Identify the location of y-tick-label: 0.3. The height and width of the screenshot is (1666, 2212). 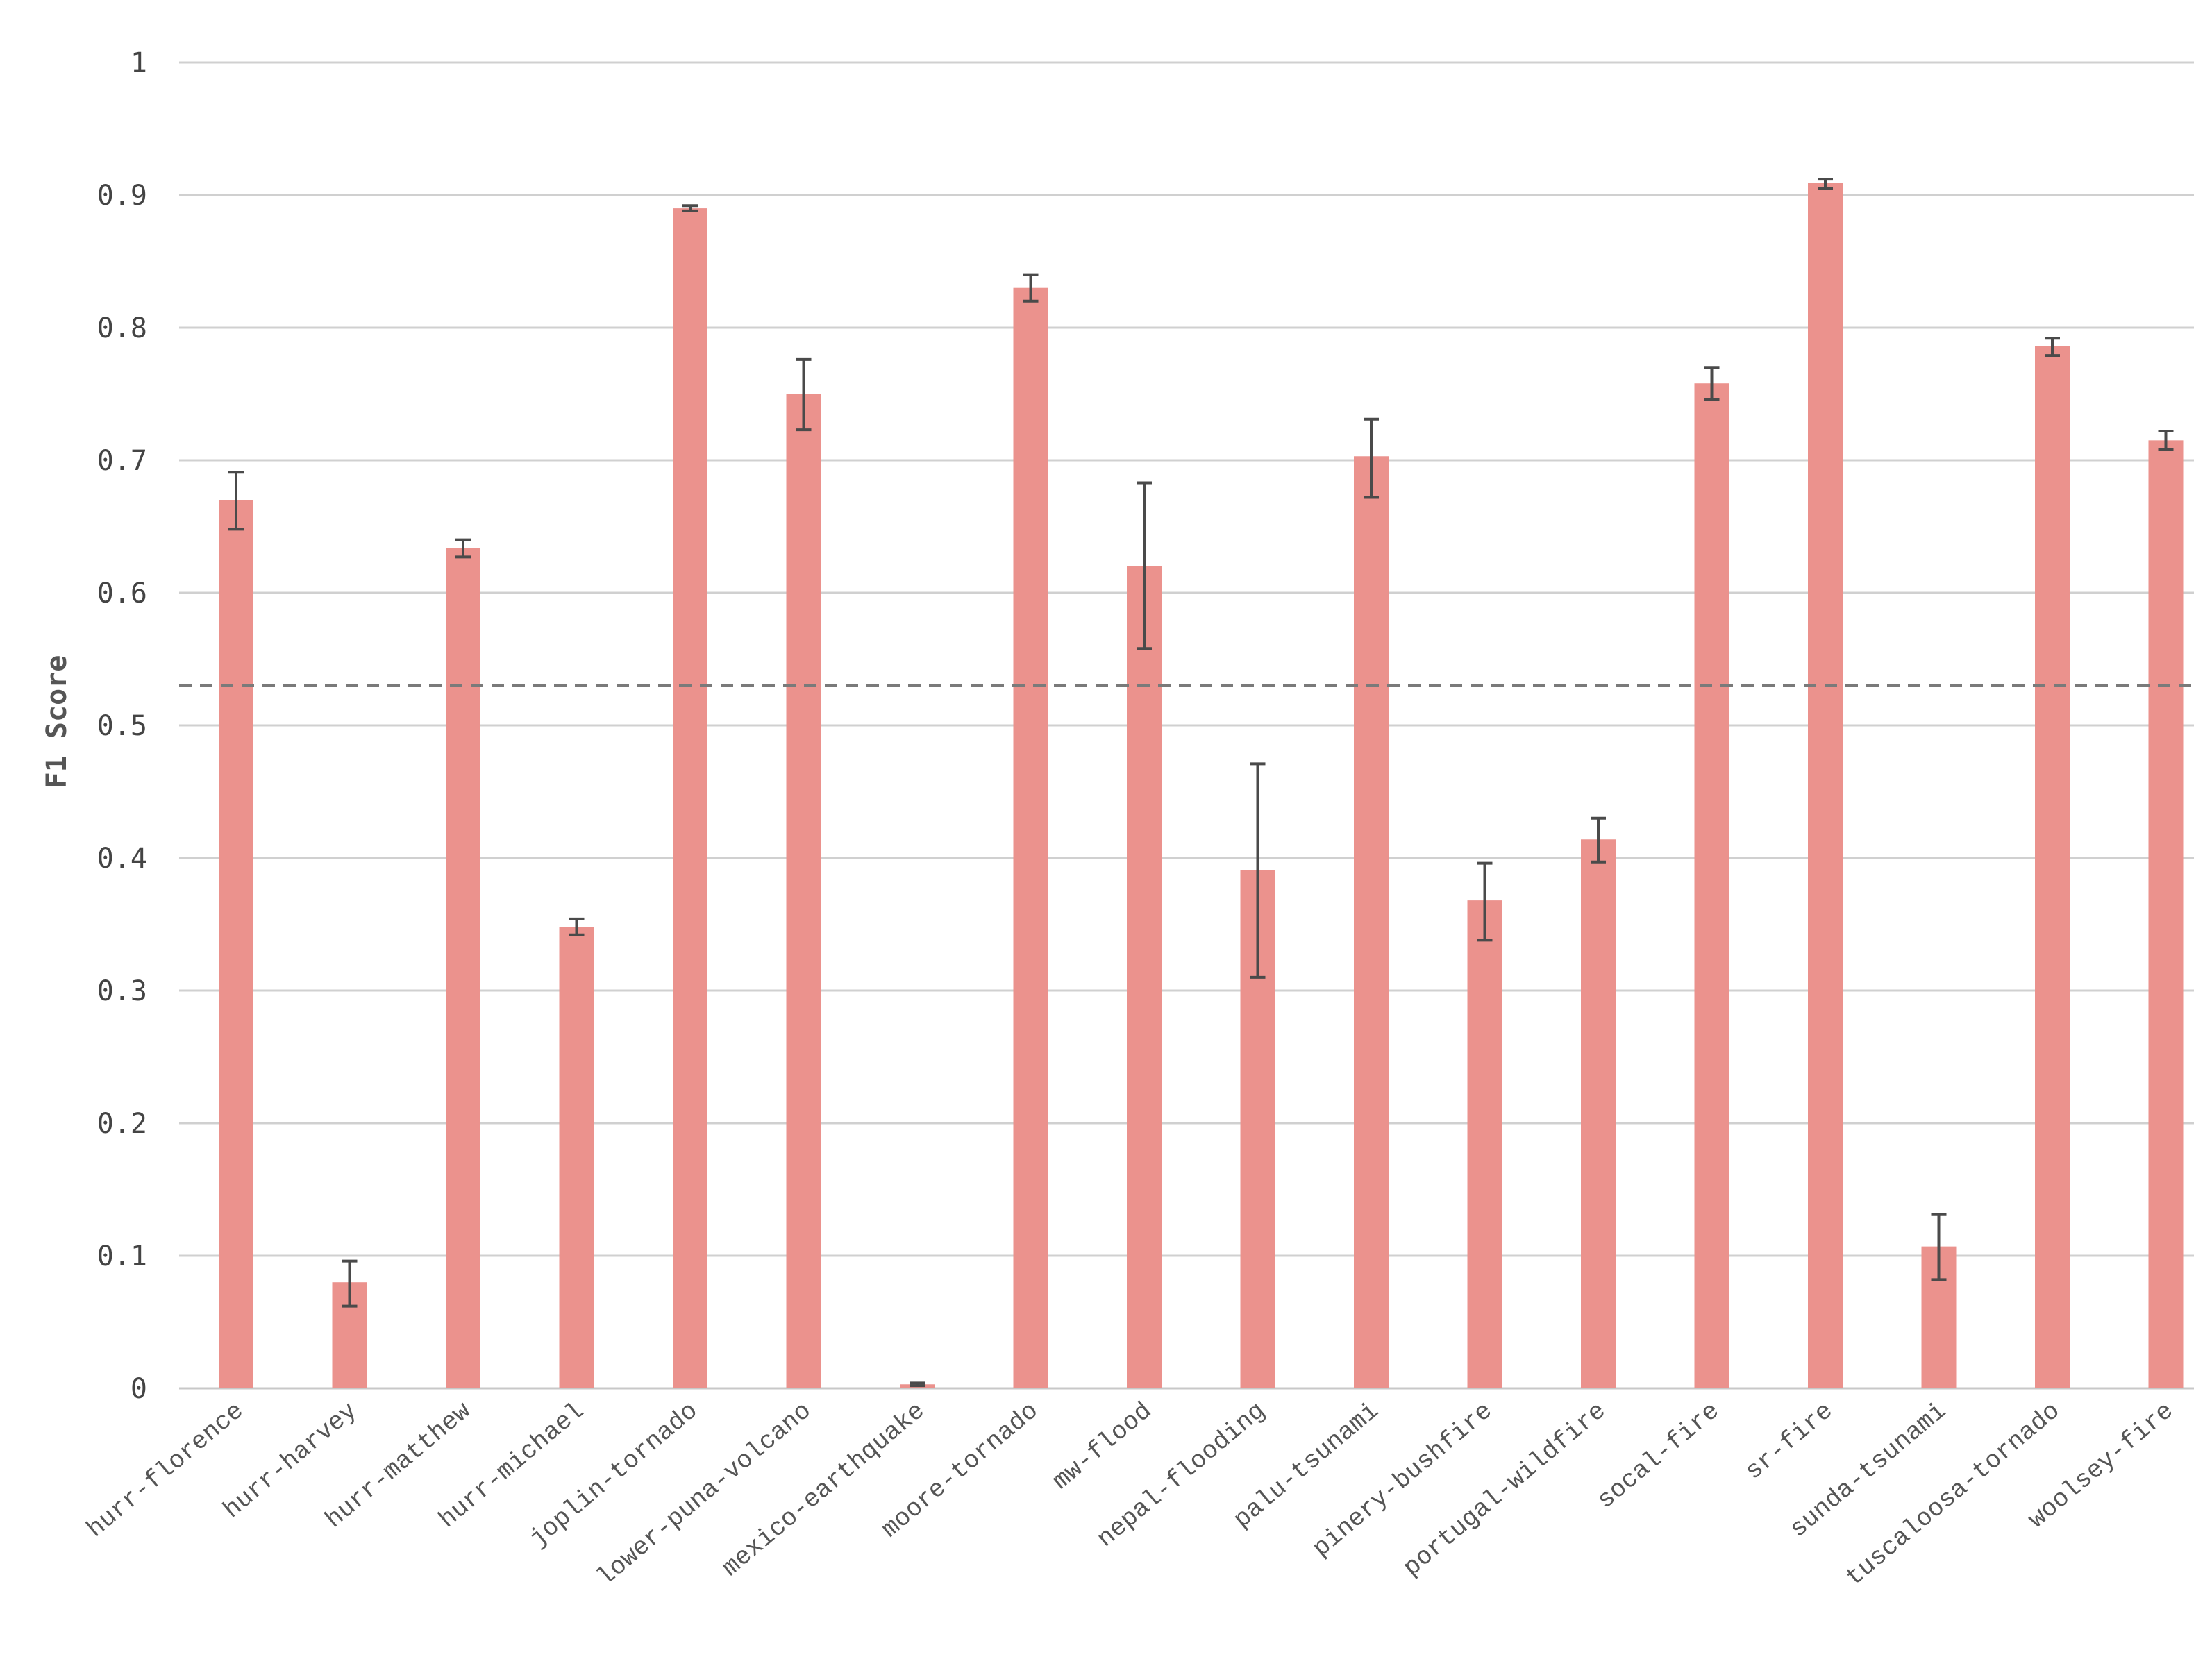
(122, 991).